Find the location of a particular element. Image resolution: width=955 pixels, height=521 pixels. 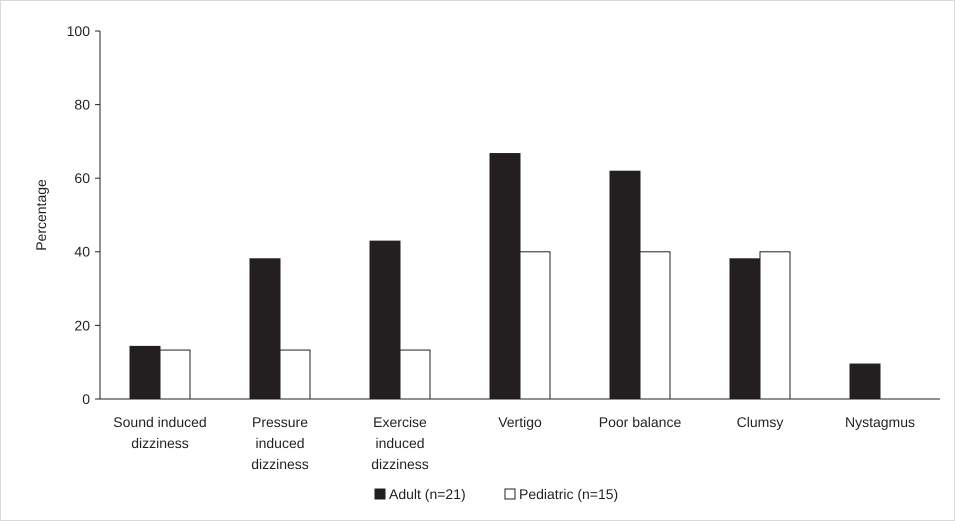

x-tick-label: Exercise induced dizziness is located at coordinates (400, 443).